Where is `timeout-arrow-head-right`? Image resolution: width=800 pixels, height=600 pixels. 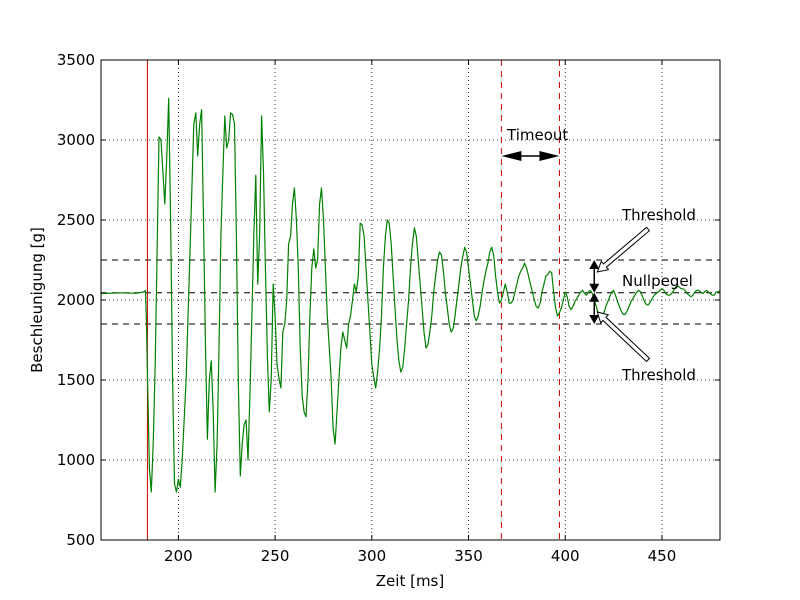
timeout-arrow-head-right is located at coordinates (549, 156).